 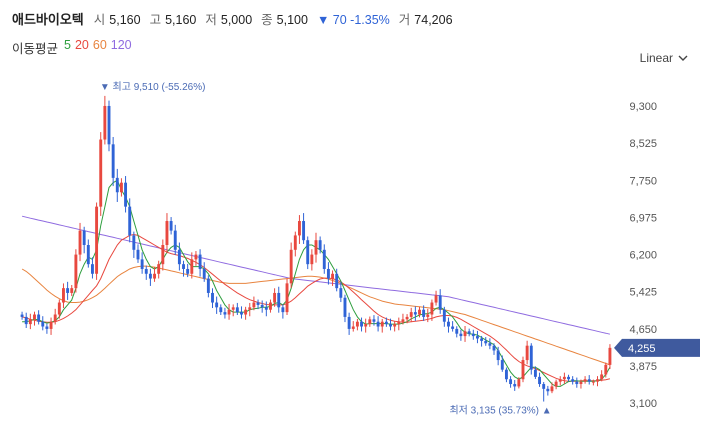 I want to click on change-value: ▼ 70 -1.35%, so click(x=353, y=20).